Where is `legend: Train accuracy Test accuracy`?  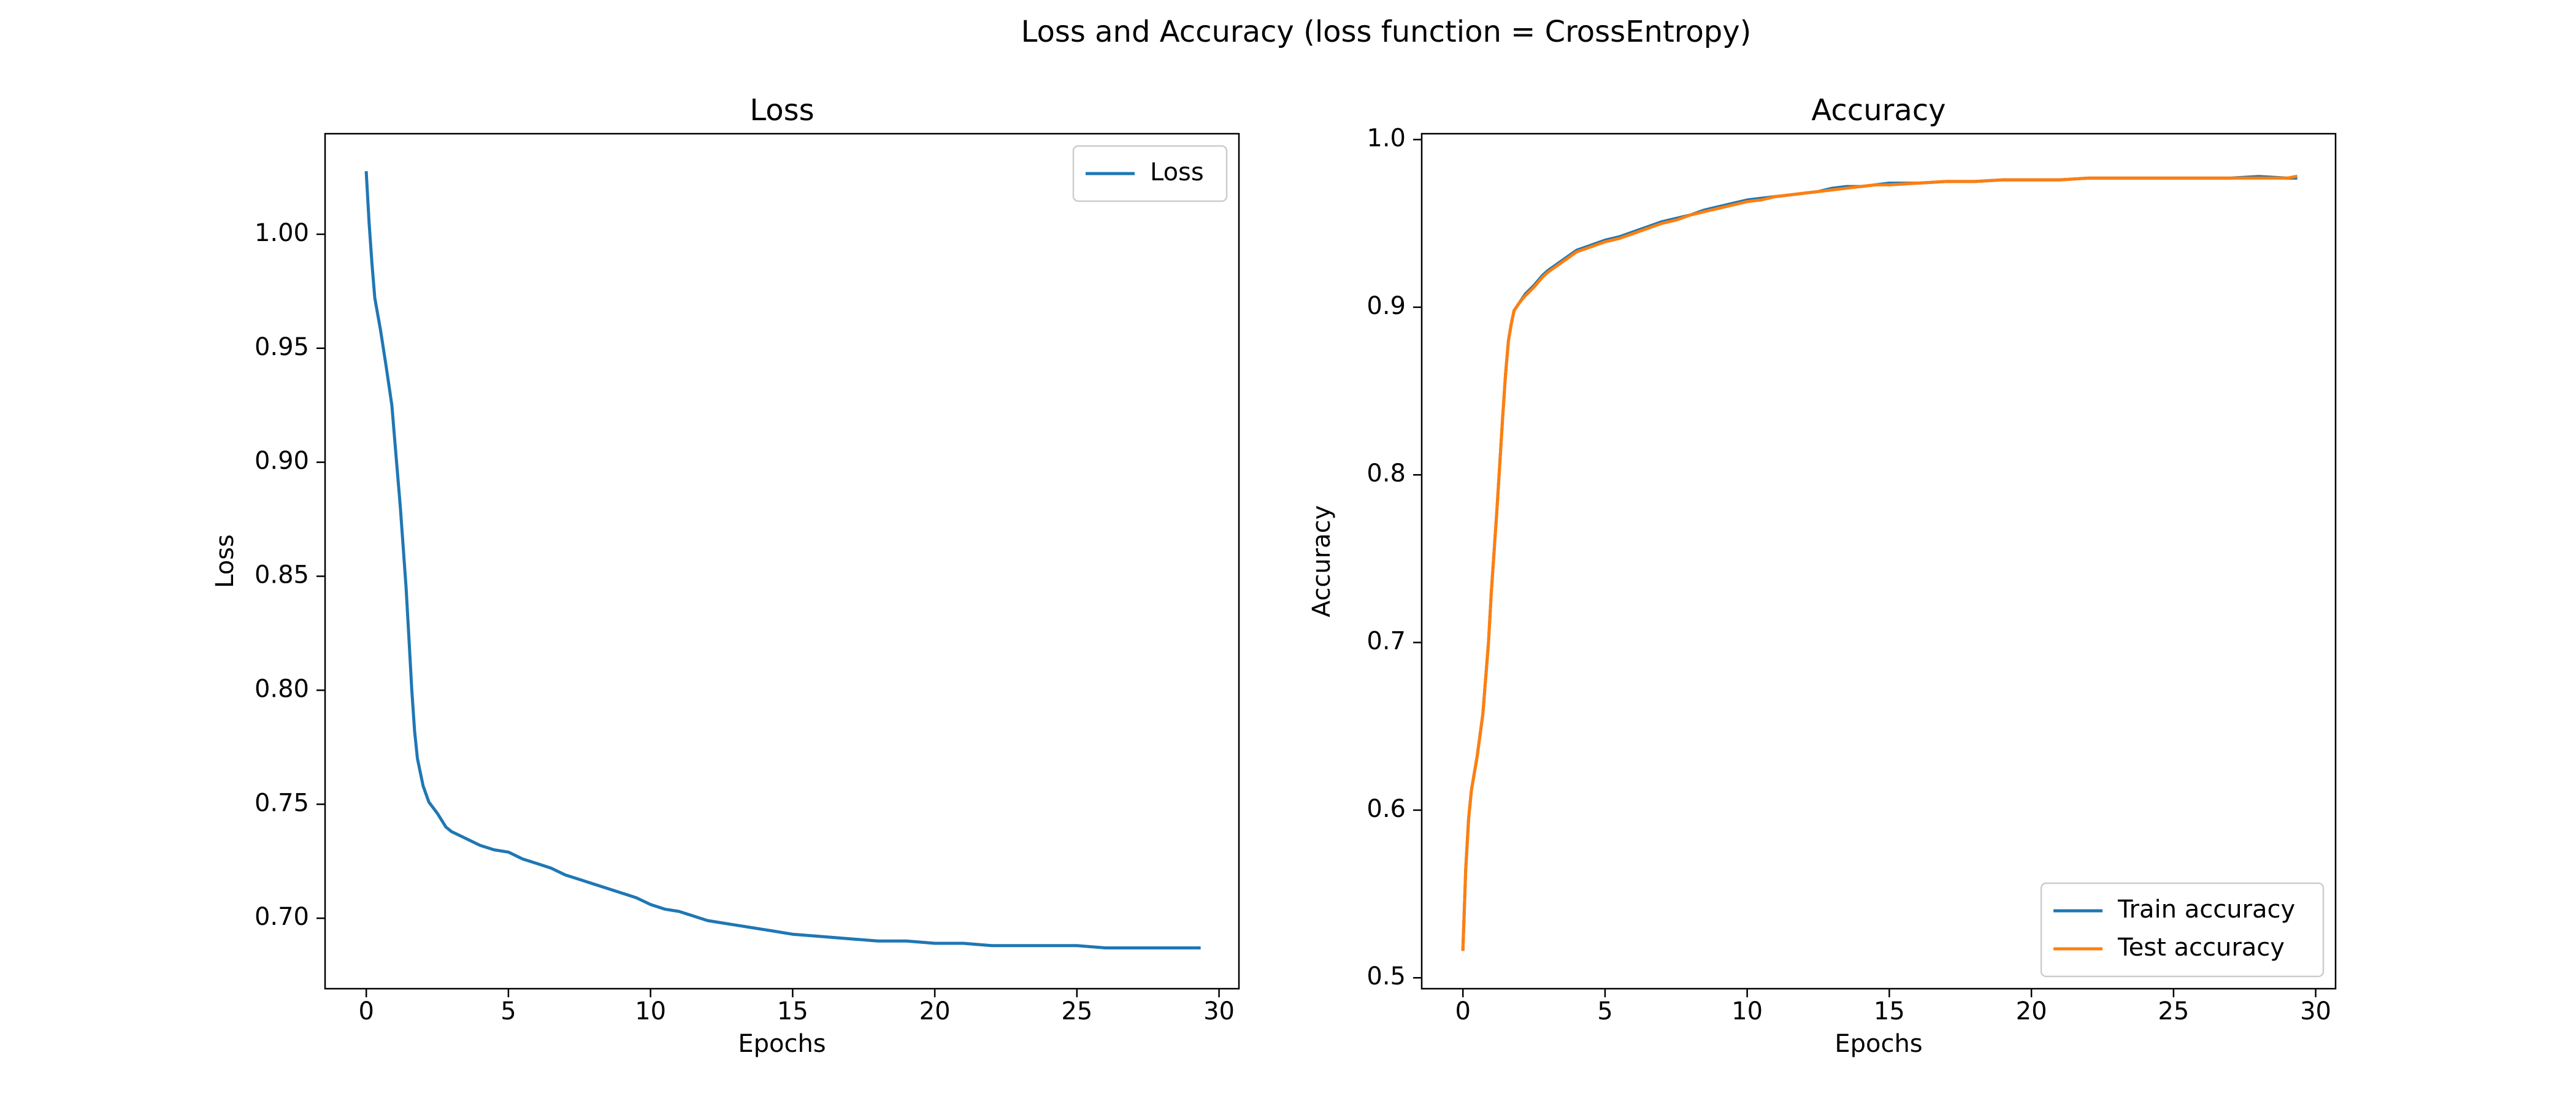
legend: Train accuracy Test accuracy is located at coordinates (2182, 930).